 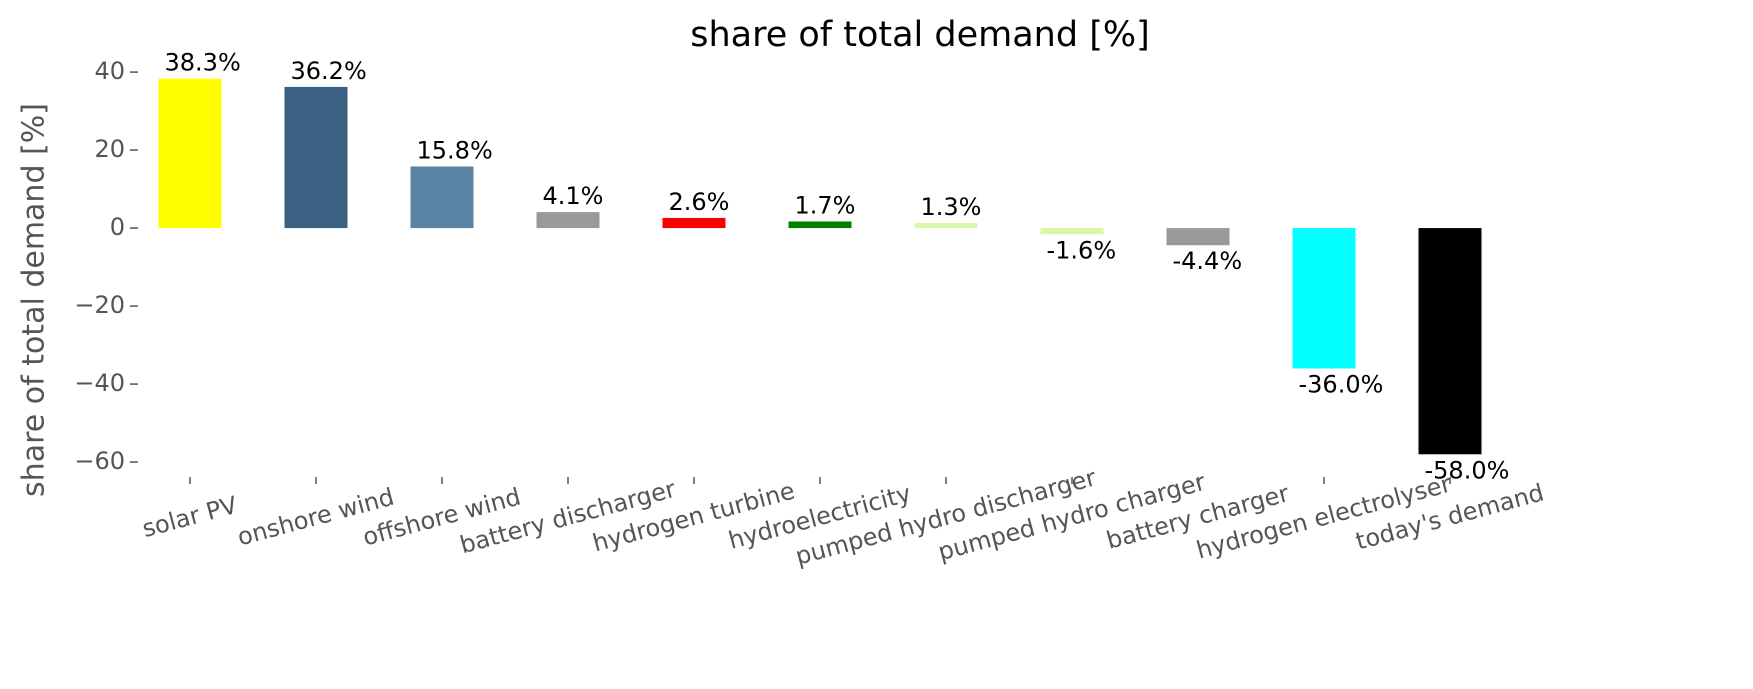 What do you see at coordinates (1467, 470) in the screenshot?
I see `value-label: -58.0%` at bounding box center [1467, 470].